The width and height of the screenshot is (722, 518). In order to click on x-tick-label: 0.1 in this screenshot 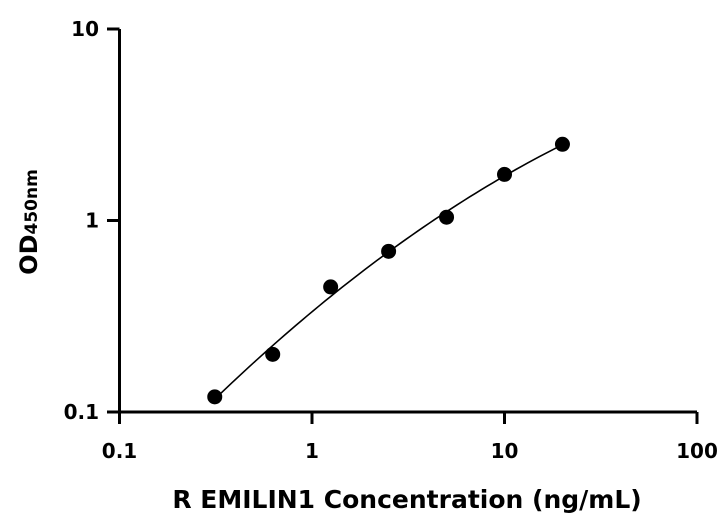, I will do `click(119, 451)`.